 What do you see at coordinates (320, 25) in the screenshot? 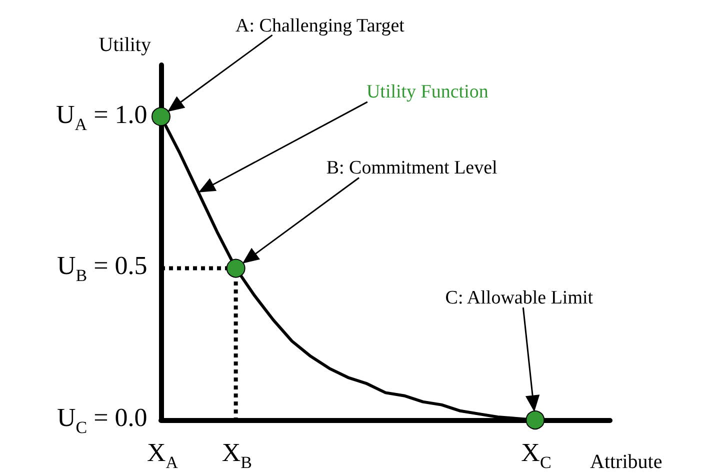
I see `text: A: Challenging Target` at bounding box center [320, 25].